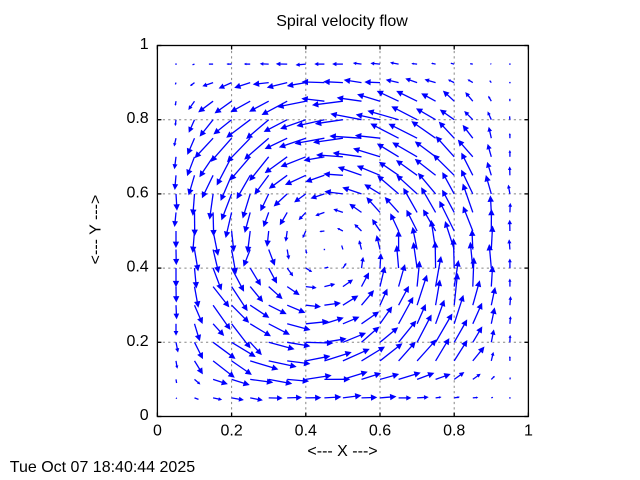 This screenshot has width=640, height=480. I want to click on svg-text: <--- Y --->, so click(96, 230).